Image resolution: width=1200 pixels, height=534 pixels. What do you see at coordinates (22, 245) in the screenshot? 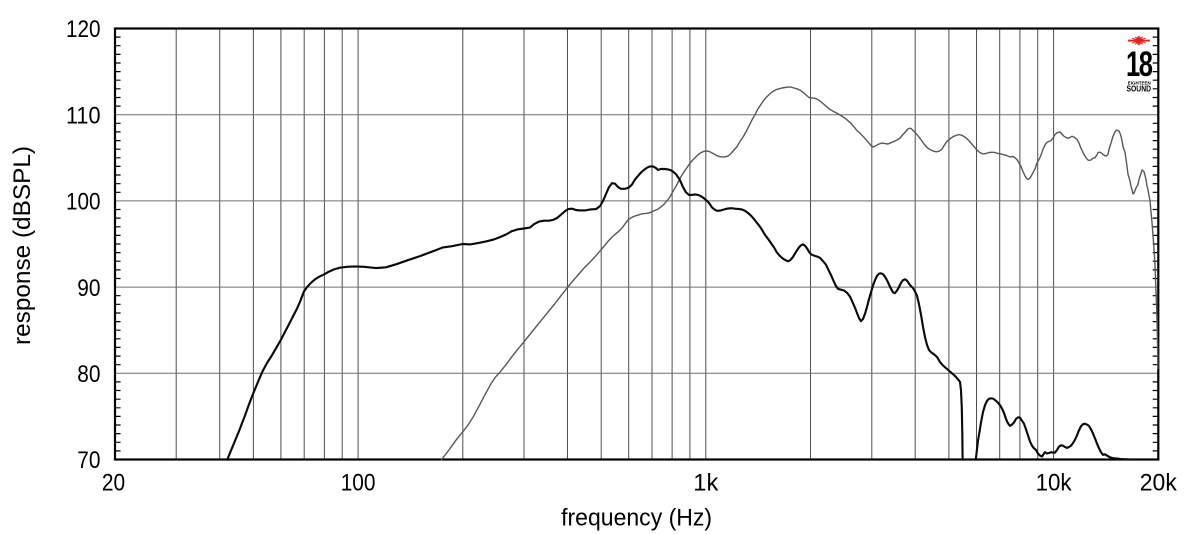
I see `svg-text: response (dBSPL)` at bounding box center [22, 245].